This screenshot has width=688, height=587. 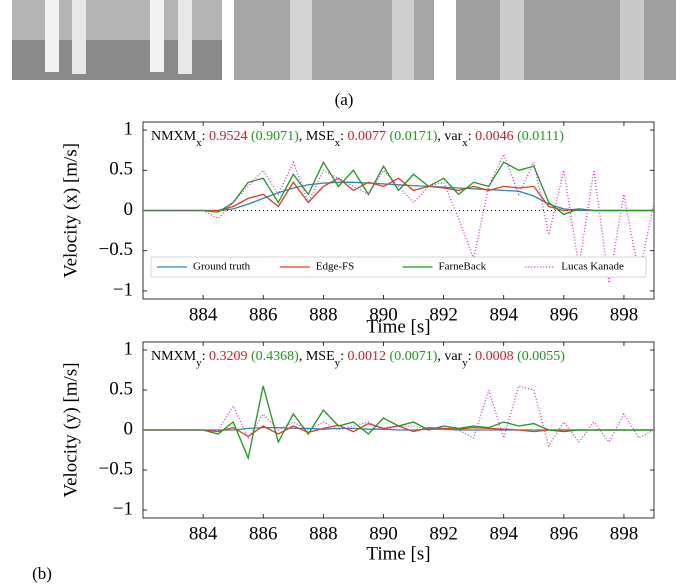 What do you see at coordinates (344, 40) in the screenshot?
I see `photo-strip` at bounding box center [344, 40].